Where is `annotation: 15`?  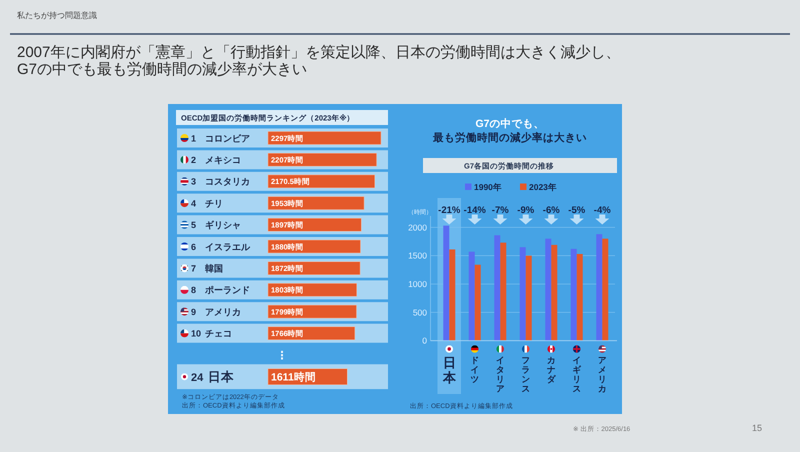 annotation: 15 is located at coordinates (757, 428).